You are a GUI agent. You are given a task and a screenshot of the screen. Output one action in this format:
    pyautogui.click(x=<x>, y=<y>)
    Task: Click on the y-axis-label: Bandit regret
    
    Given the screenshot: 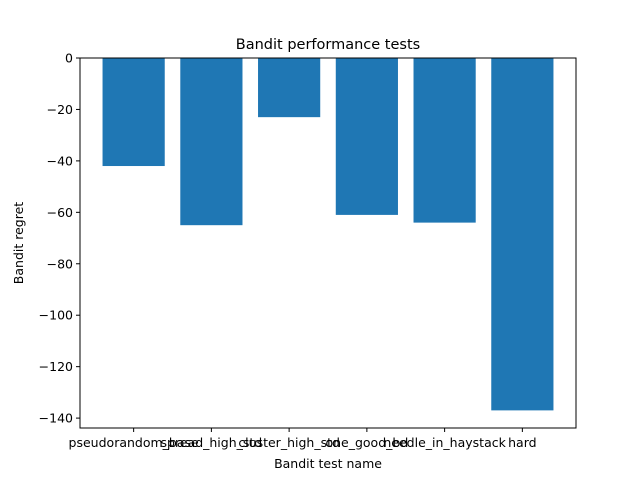 What is the action you would take?
    pyautogui.click(x=18, y=243)
    